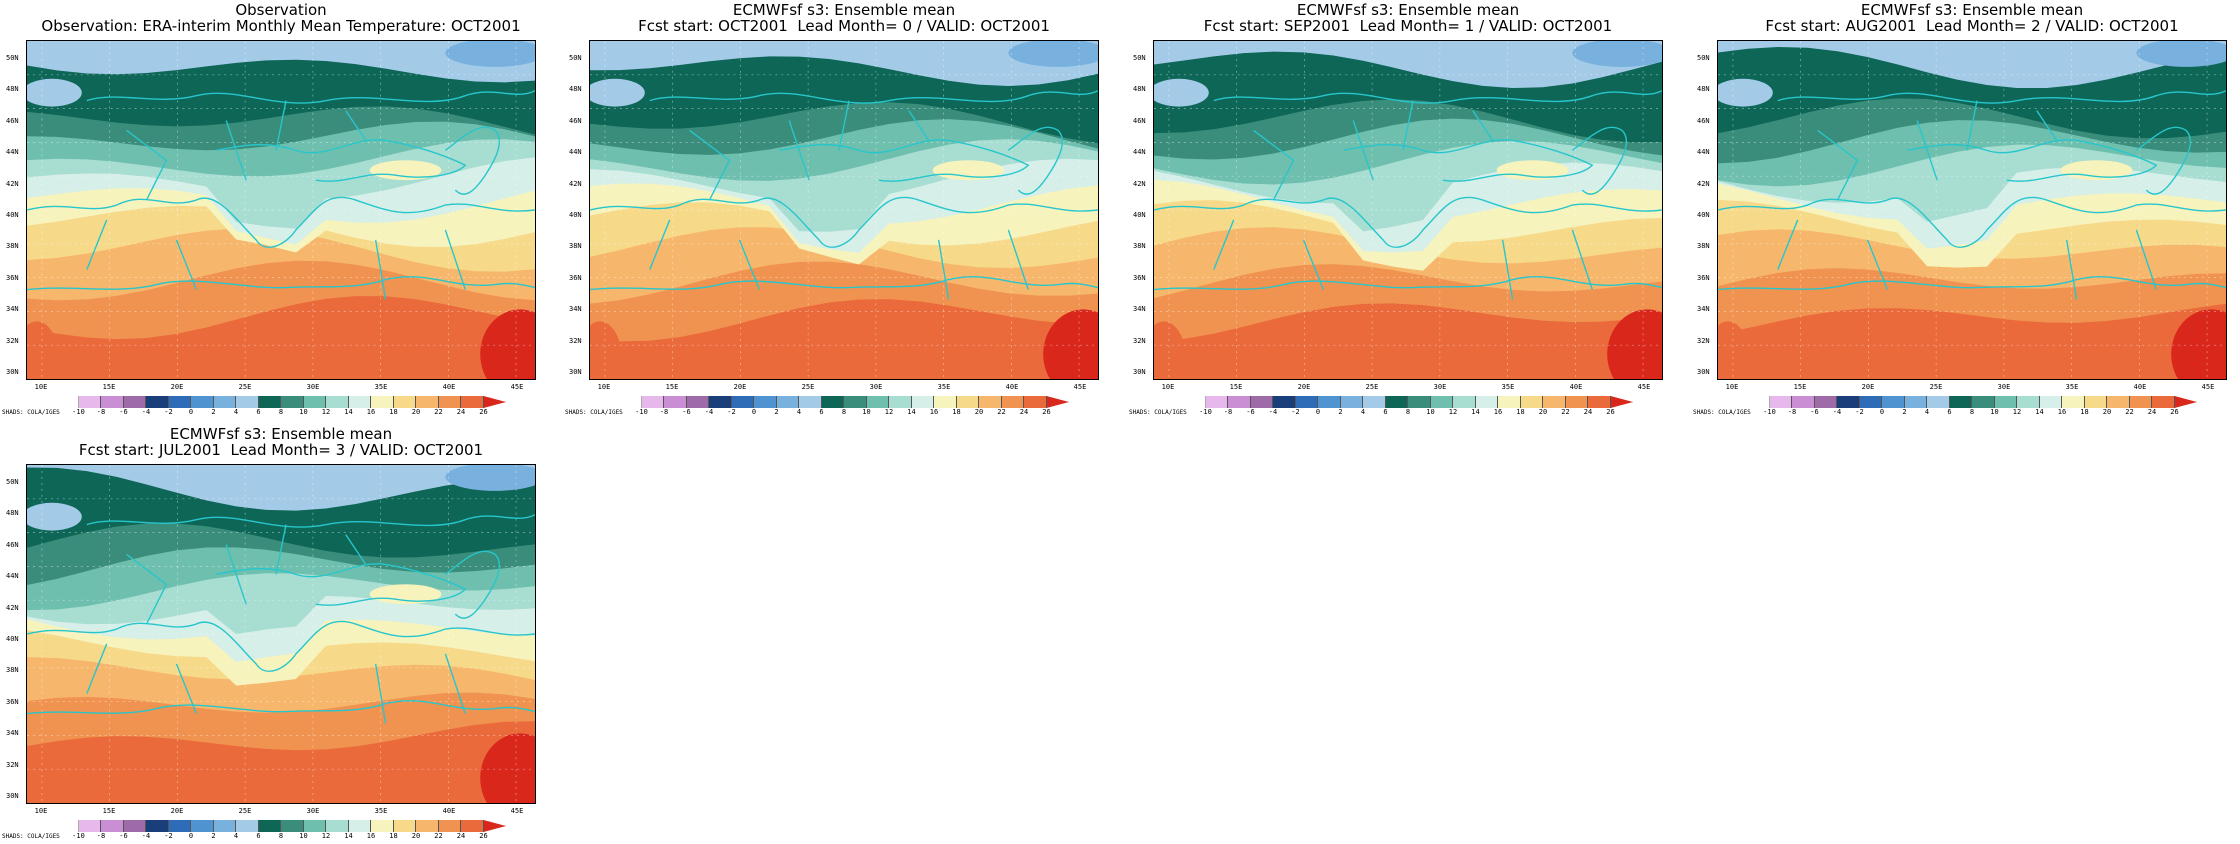  I want to click on x-tick-label: 15E, so click(109, 387).